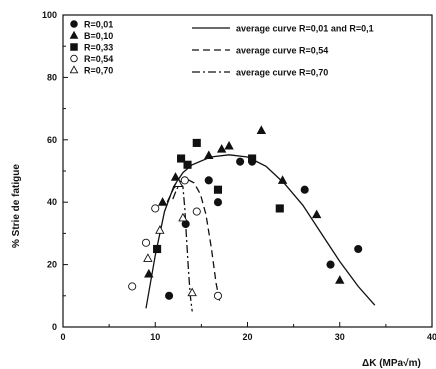 Image resolution: width=436 pixels, height=369 pixels. I want to click on x-axis-ticks: 0 10 20 30 40, so click(248, 332).